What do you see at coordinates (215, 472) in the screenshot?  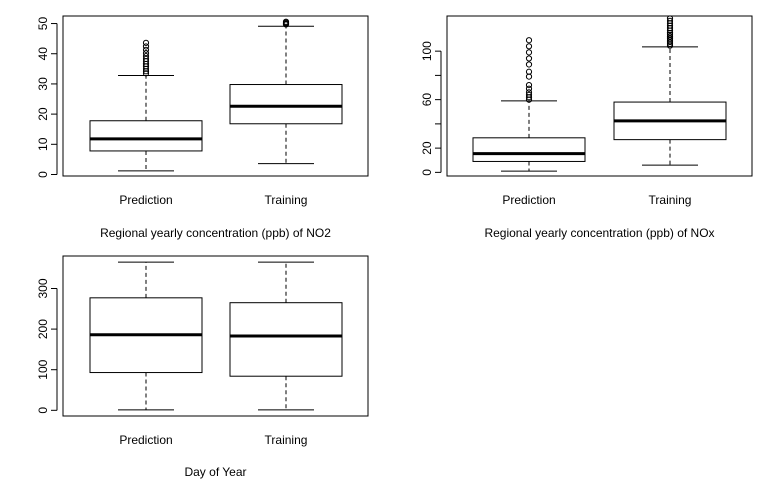 I see `x-axis-label: Day of Year` at bounding box center [215, 472].